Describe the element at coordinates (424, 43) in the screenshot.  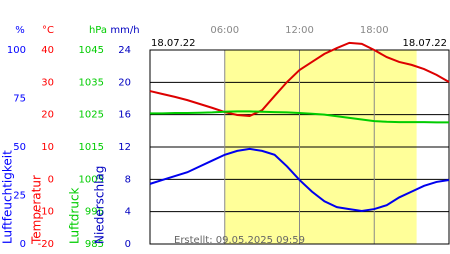
I see `date-right: 18.07.22` at that location.